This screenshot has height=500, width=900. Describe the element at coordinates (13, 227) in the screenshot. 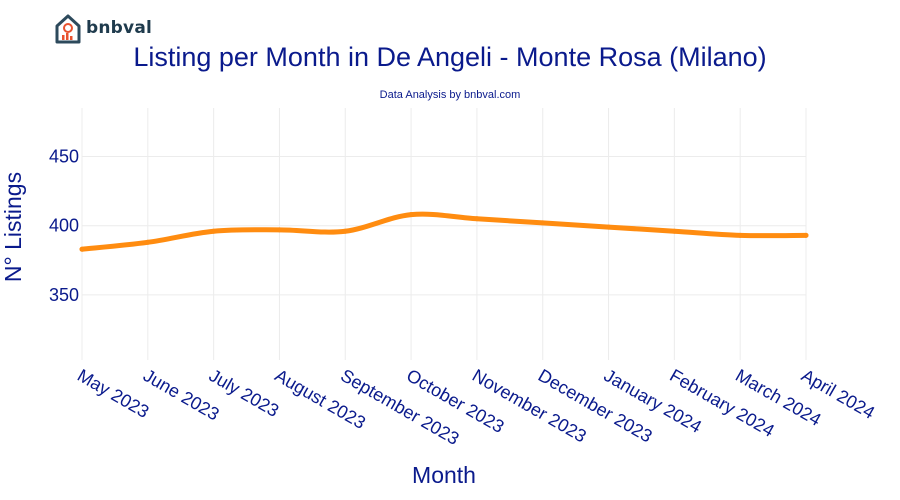

I see `y-axis-title: N° Listings` at that location.